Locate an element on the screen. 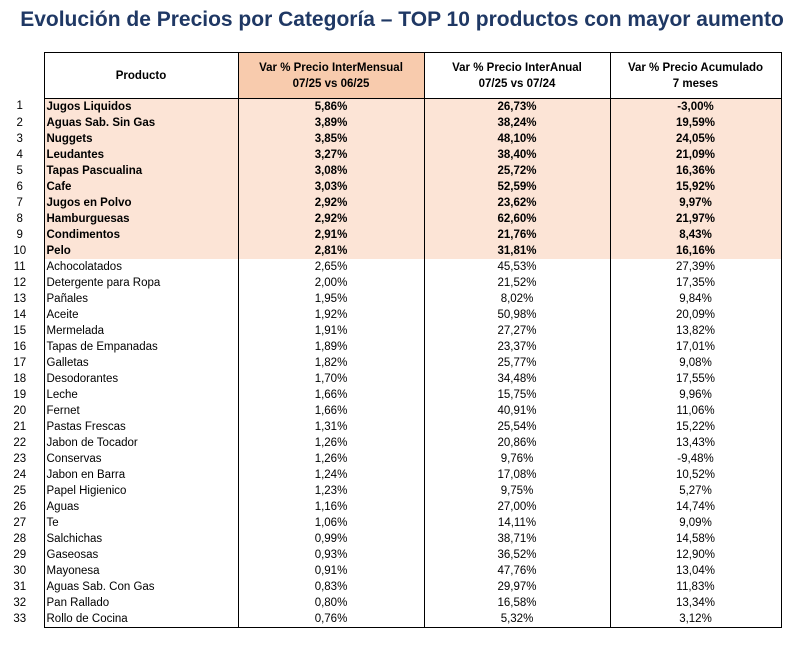 Image resolution: width=804 pixels, height=648 pixels. cell-producto: Galletas is located at coordinates (140, 363).